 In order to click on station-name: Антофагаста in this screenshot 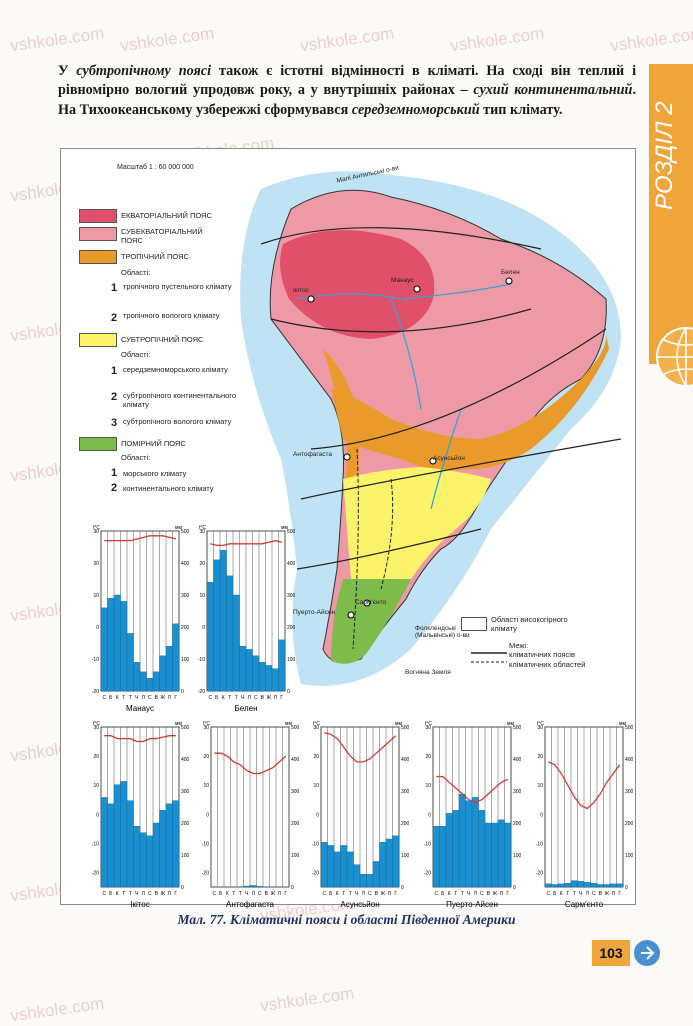, I will do `click(250, 904)`.